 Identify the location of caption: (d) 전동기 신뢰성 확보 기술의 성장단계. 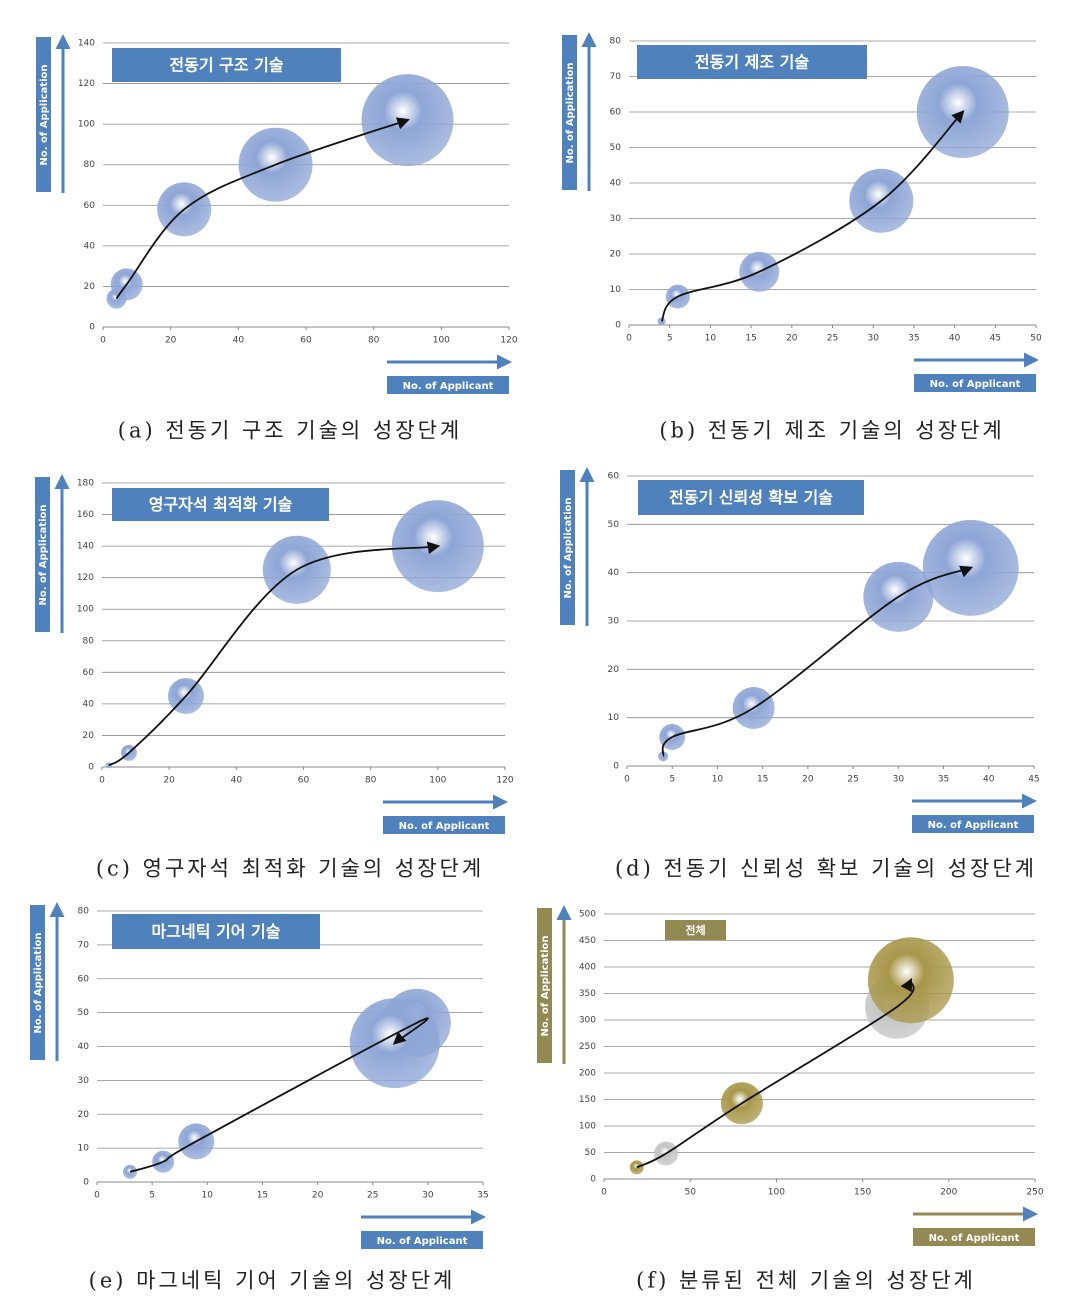
(826, 869).